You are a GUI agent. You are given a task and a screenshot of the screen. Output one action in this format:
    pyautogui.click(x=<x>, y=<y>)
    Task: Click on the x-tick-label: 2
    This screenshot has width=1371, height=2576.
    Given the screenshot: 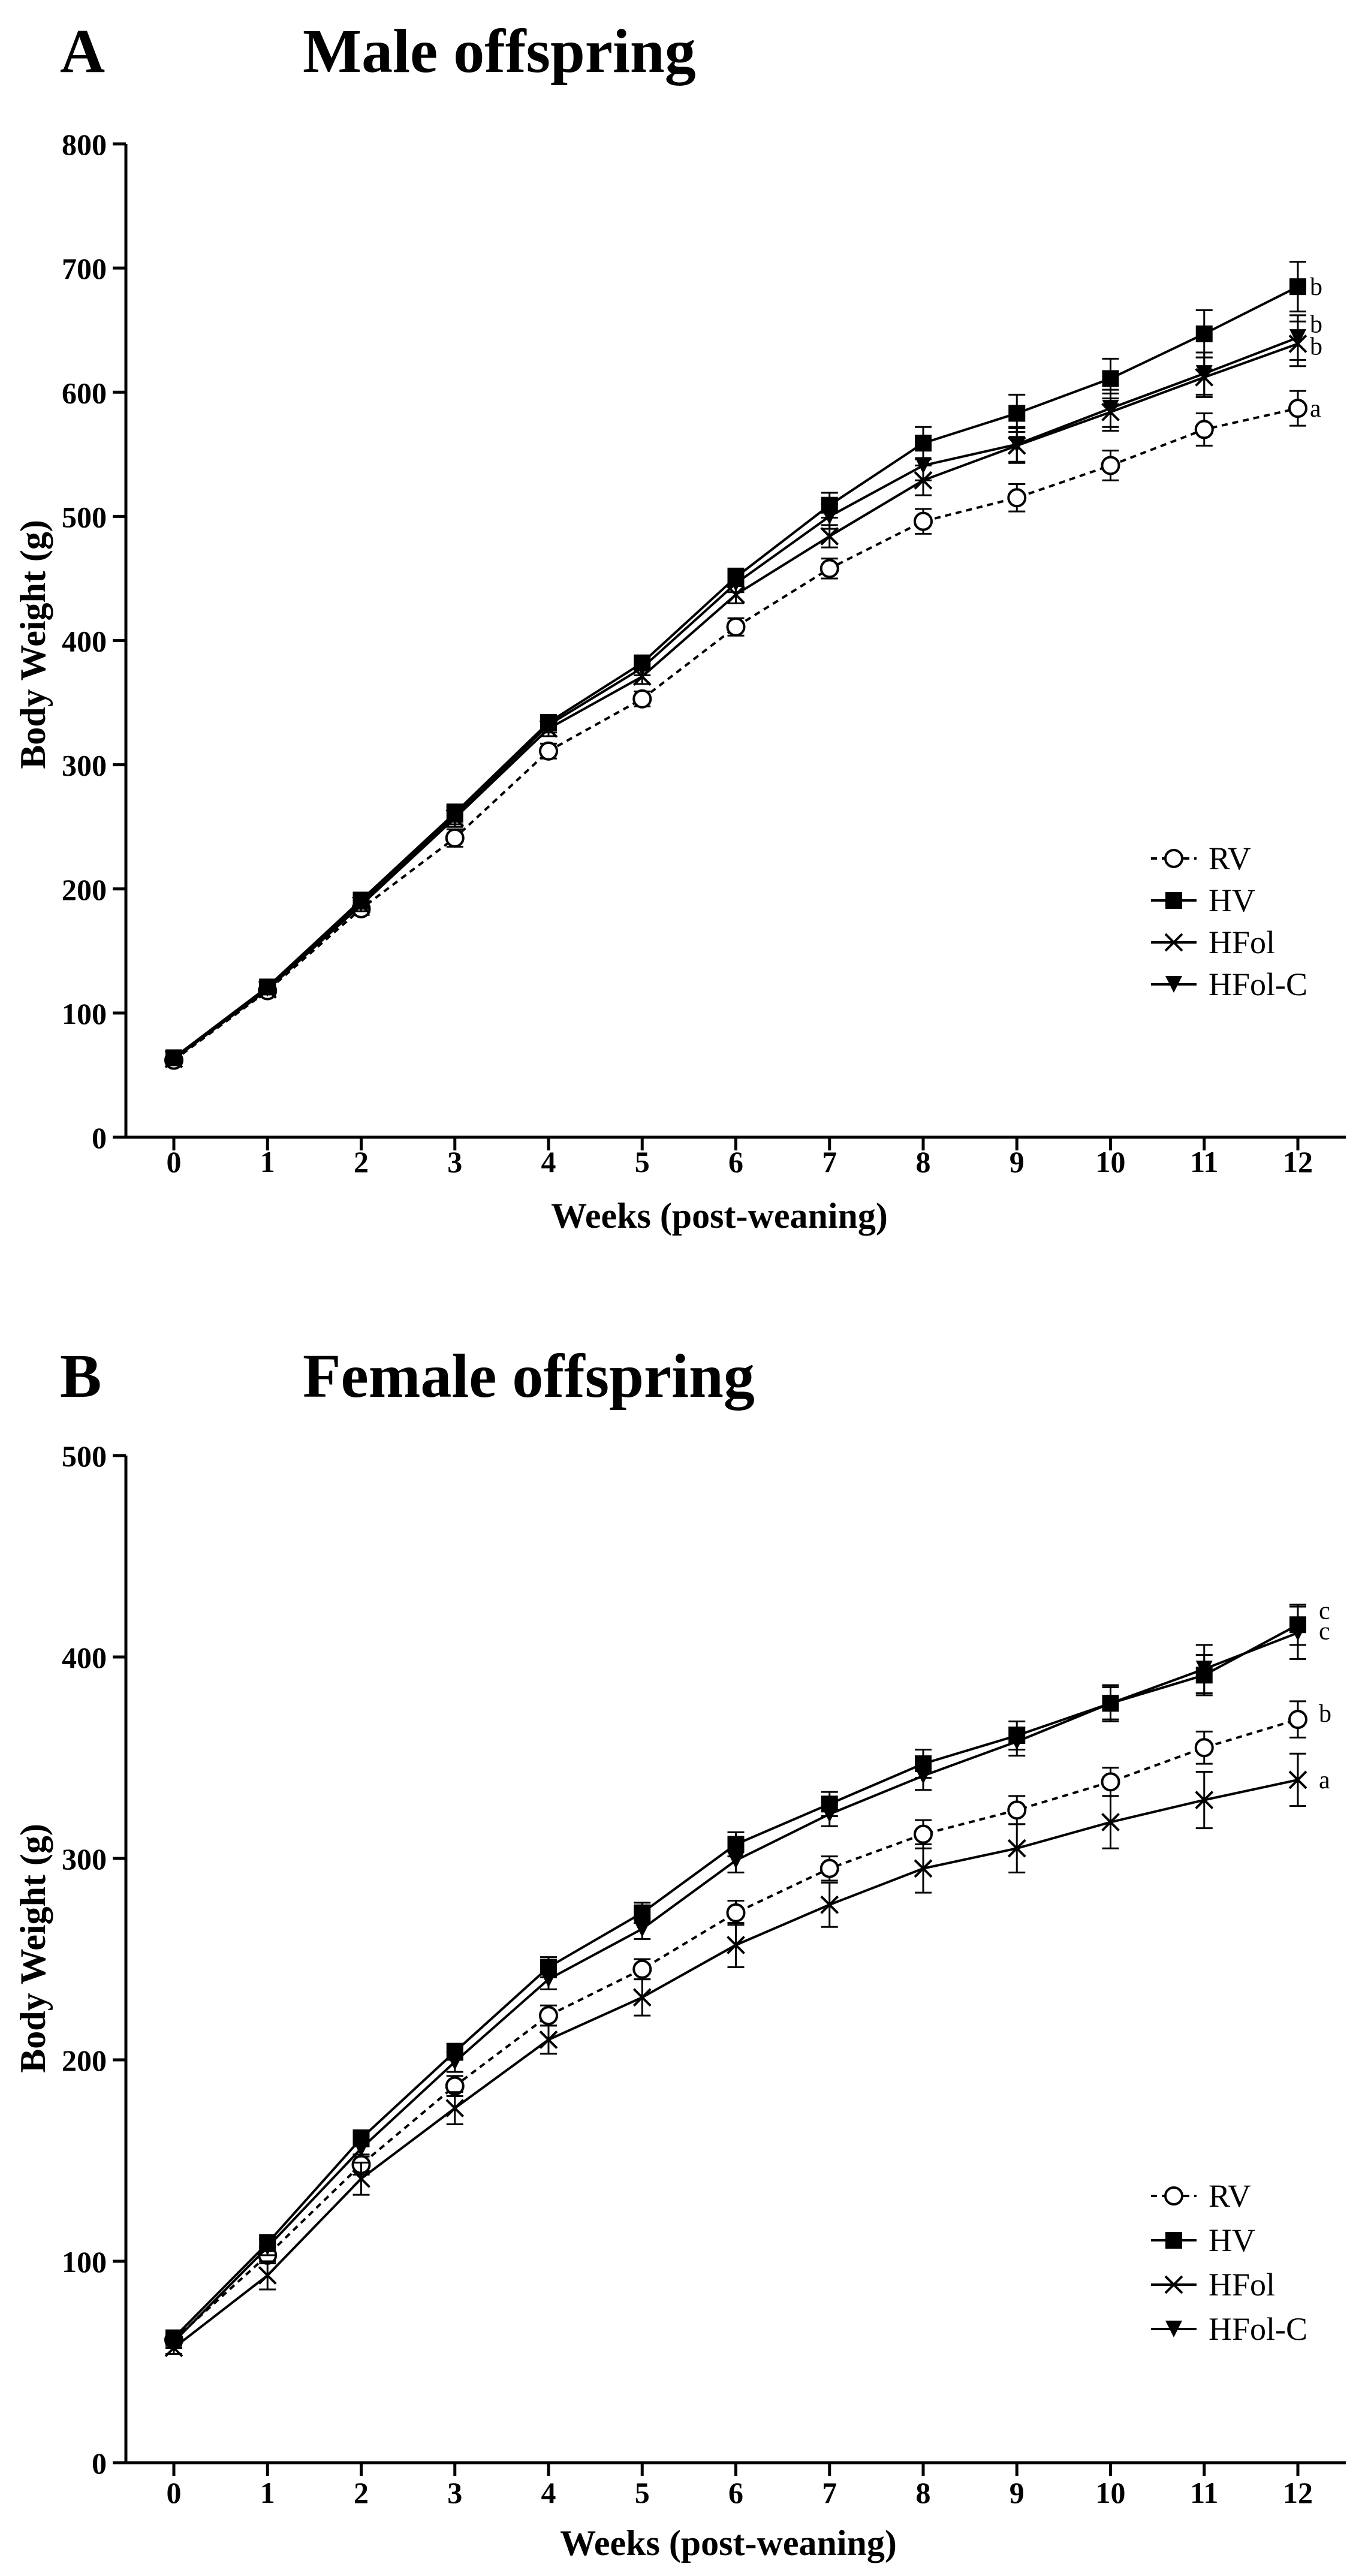 What is the action you would take?
    pyautogui.click(x=361, y=2493)
    